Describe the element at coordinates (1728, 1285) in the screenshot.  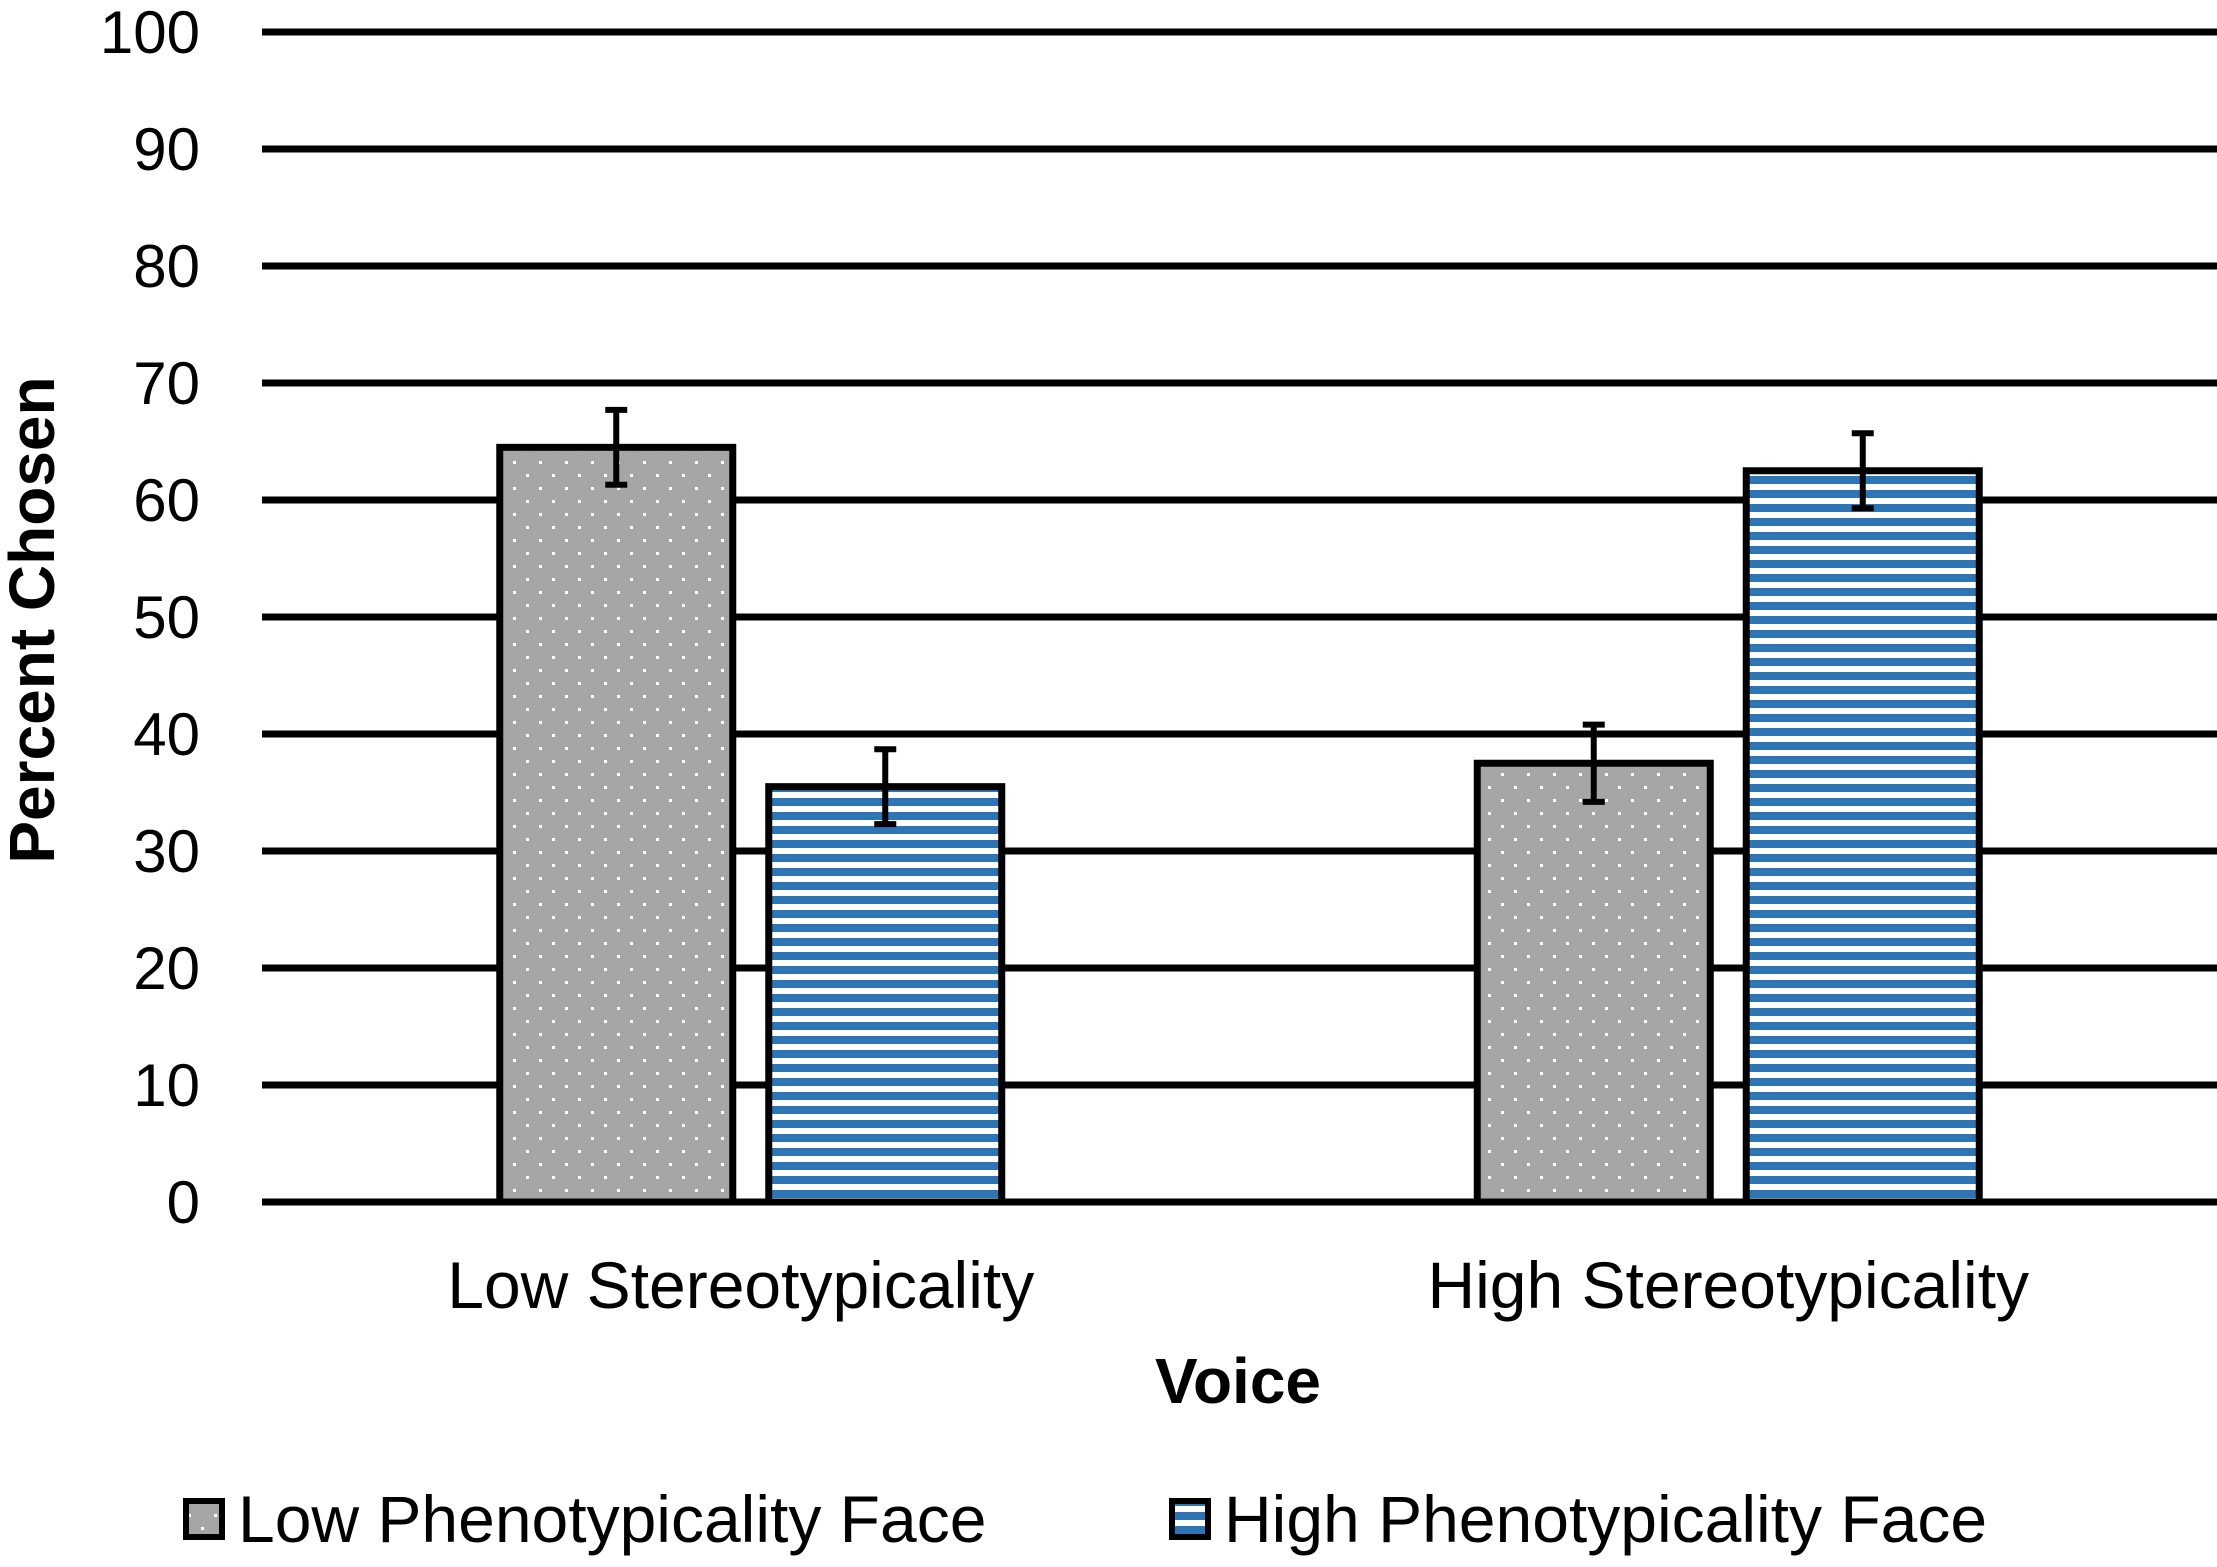
I see `x-tick-label: High Stereotypicality` at that location.